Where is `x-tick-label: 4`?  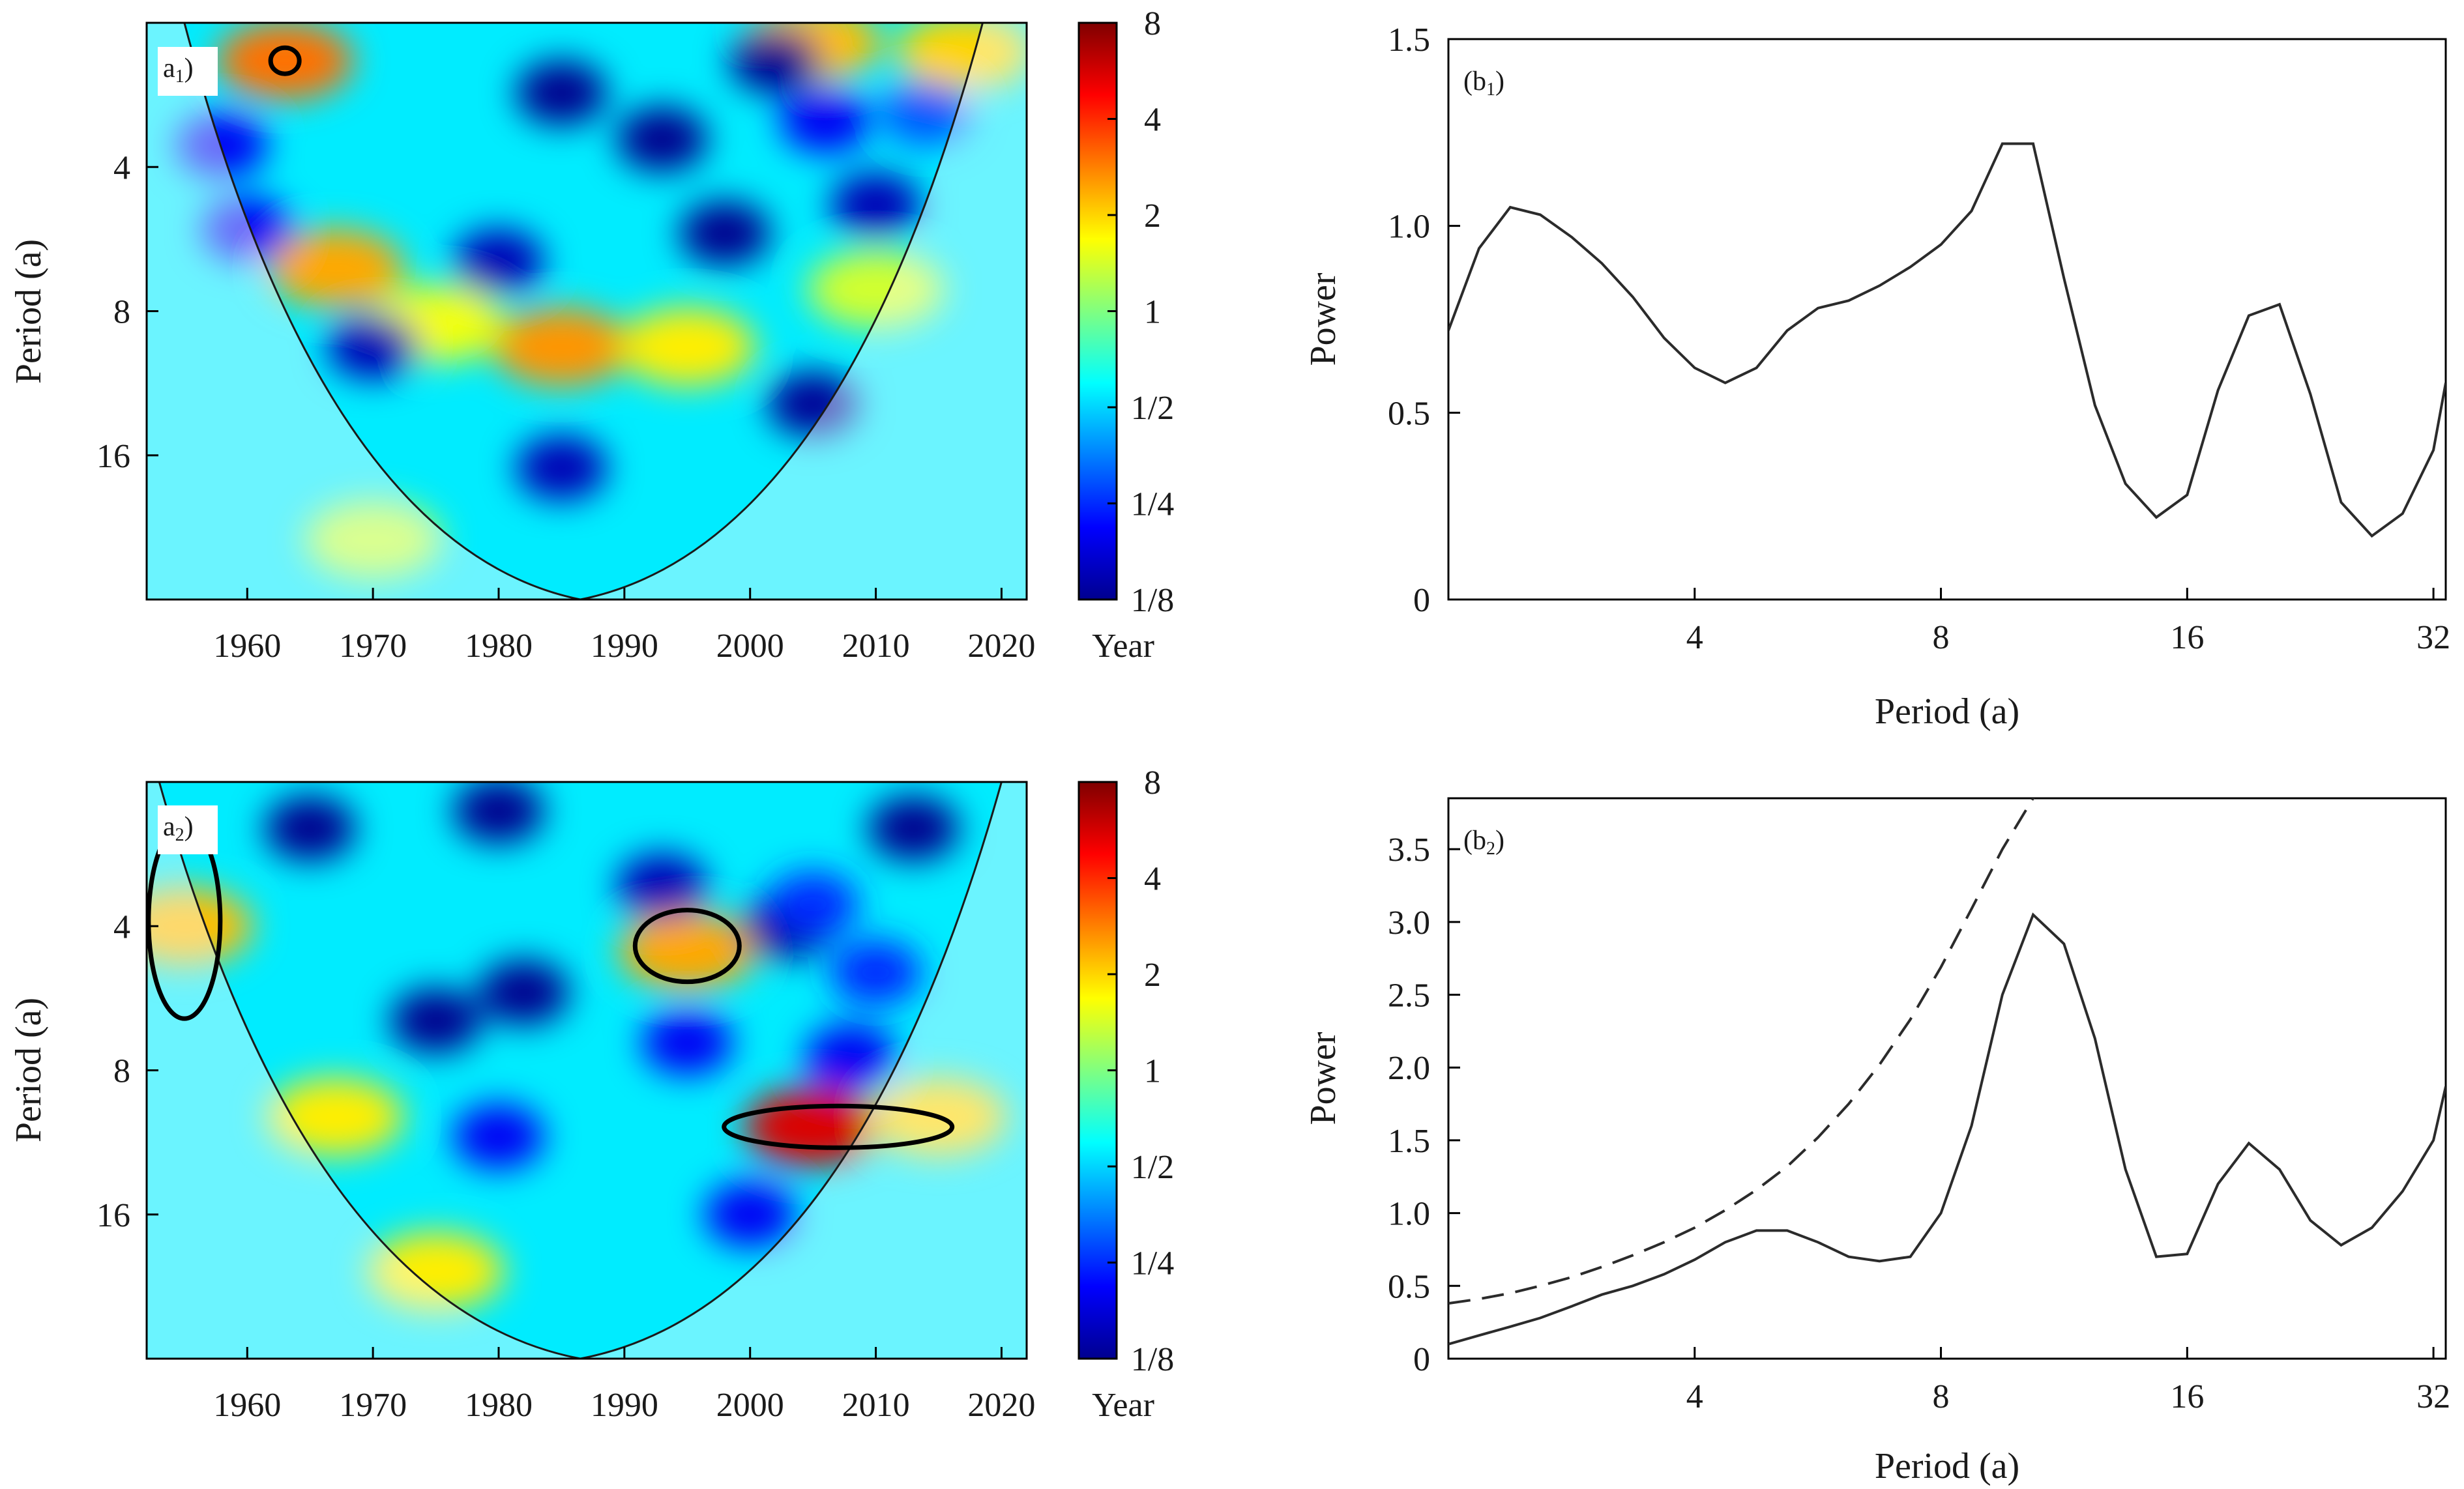 x-tick-label: 4 is located at coordinates (1695, 637).